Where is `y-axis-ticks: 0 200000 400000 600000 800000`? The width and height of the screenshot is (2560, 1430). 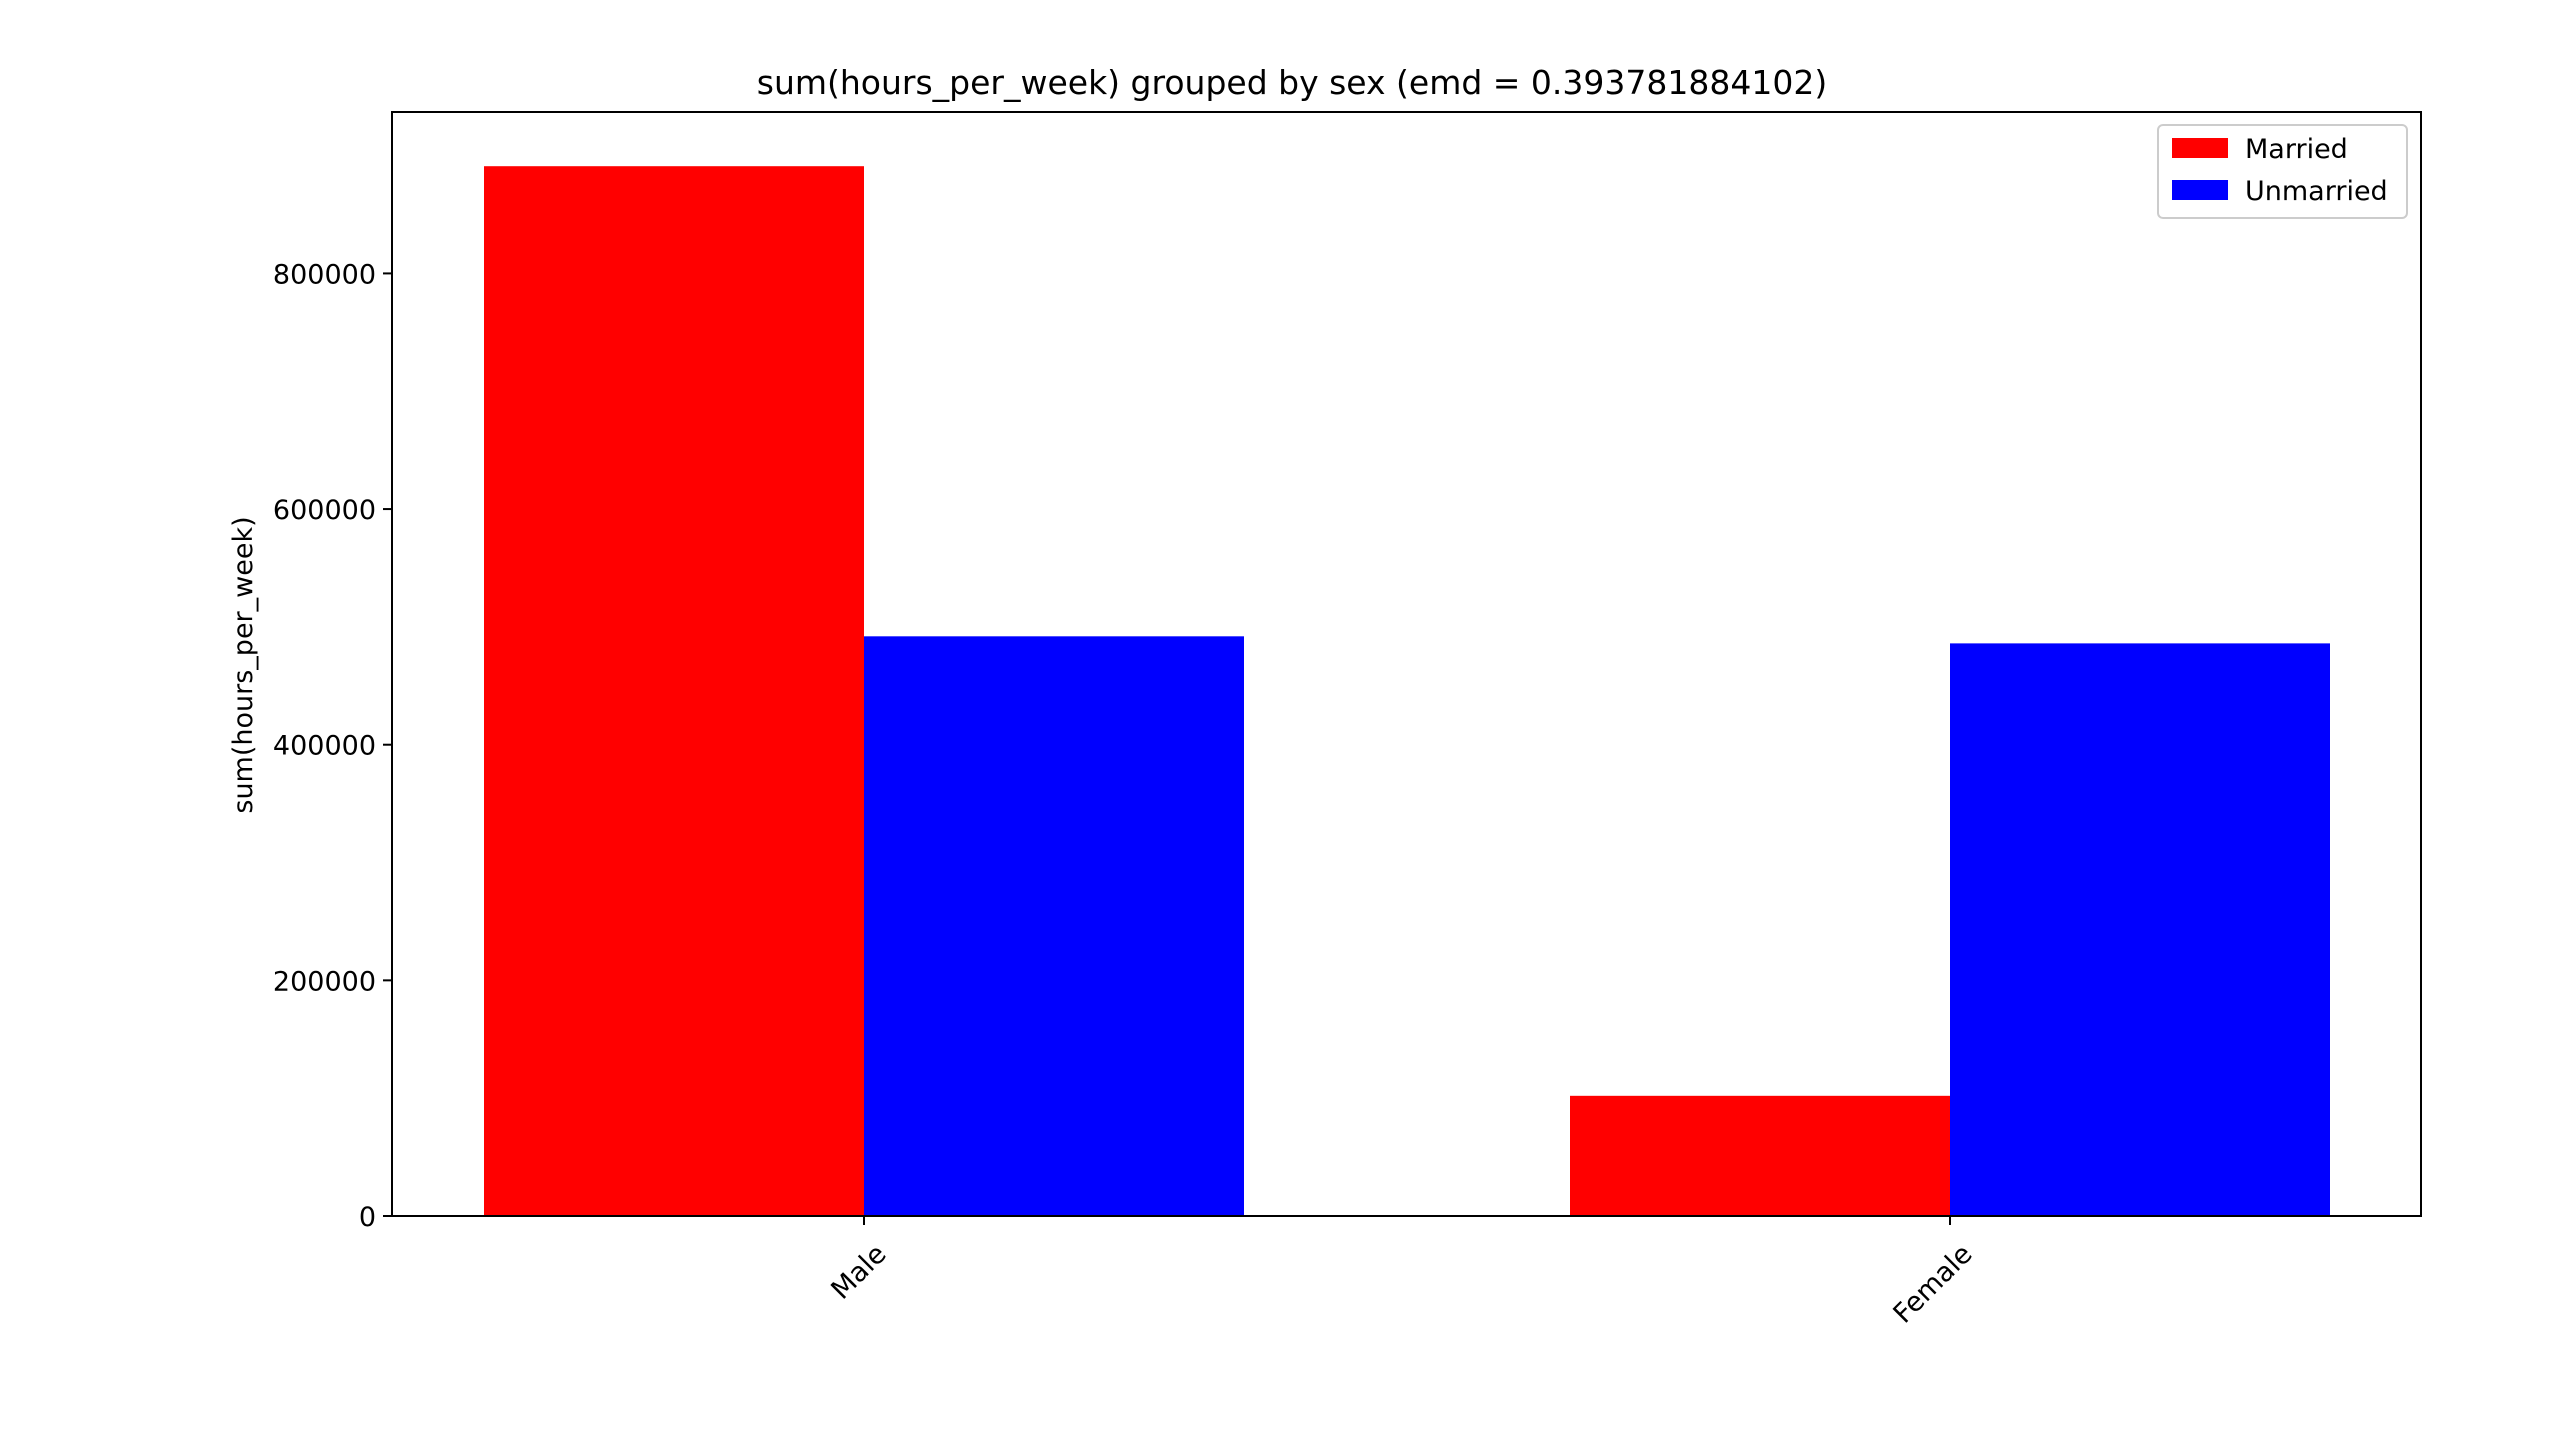
y-axis-ticks: 0 200000 400000 600000 800000 is located at coordinates (332, 746).